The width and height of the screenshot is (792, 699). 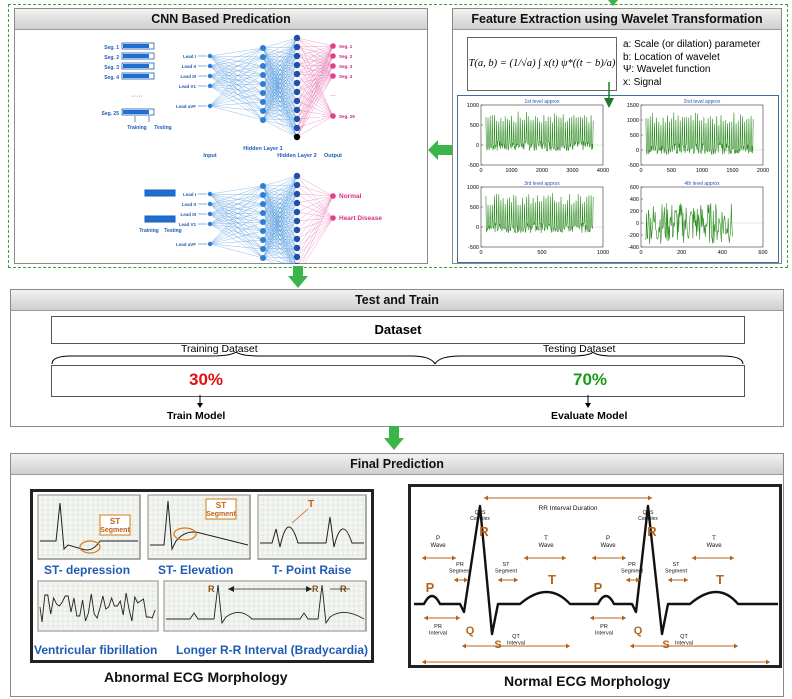 I want to click on x-tick-label: 1500, so click(x=732, y=171).